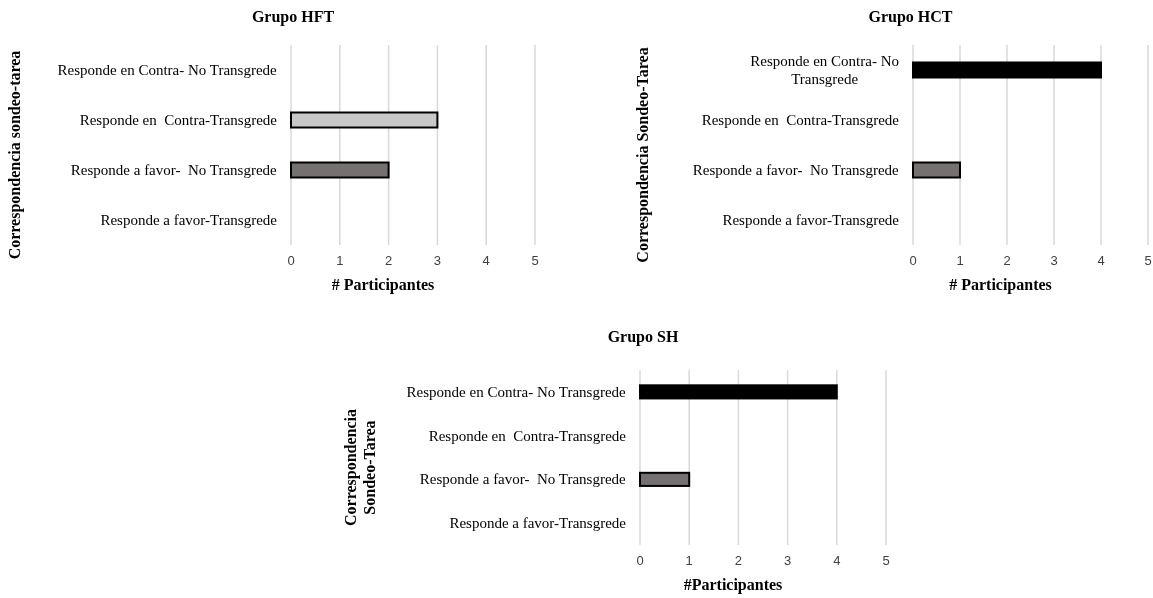 The width and height of the screenshot is (1153, 598). What do you see at coordinates (15, 155) in the screenshot?
I see `y-axis-title: Correspondencia sondeo-tarea` at bounding box center [15, 155].